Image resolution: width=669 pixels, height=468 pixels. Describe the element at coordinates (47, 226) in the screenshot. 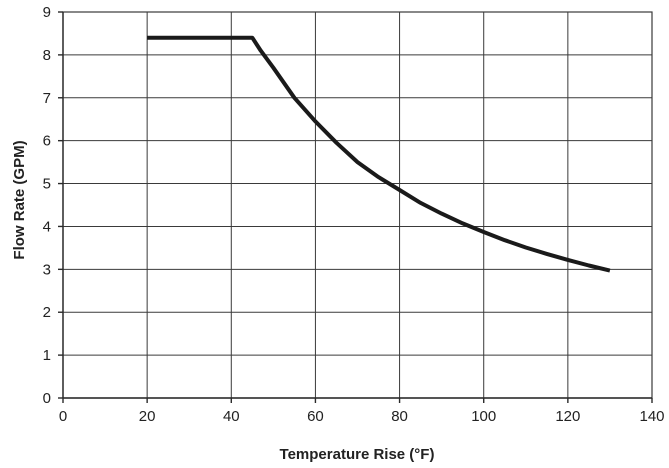

I see `y-tick-label: 4` at that location.